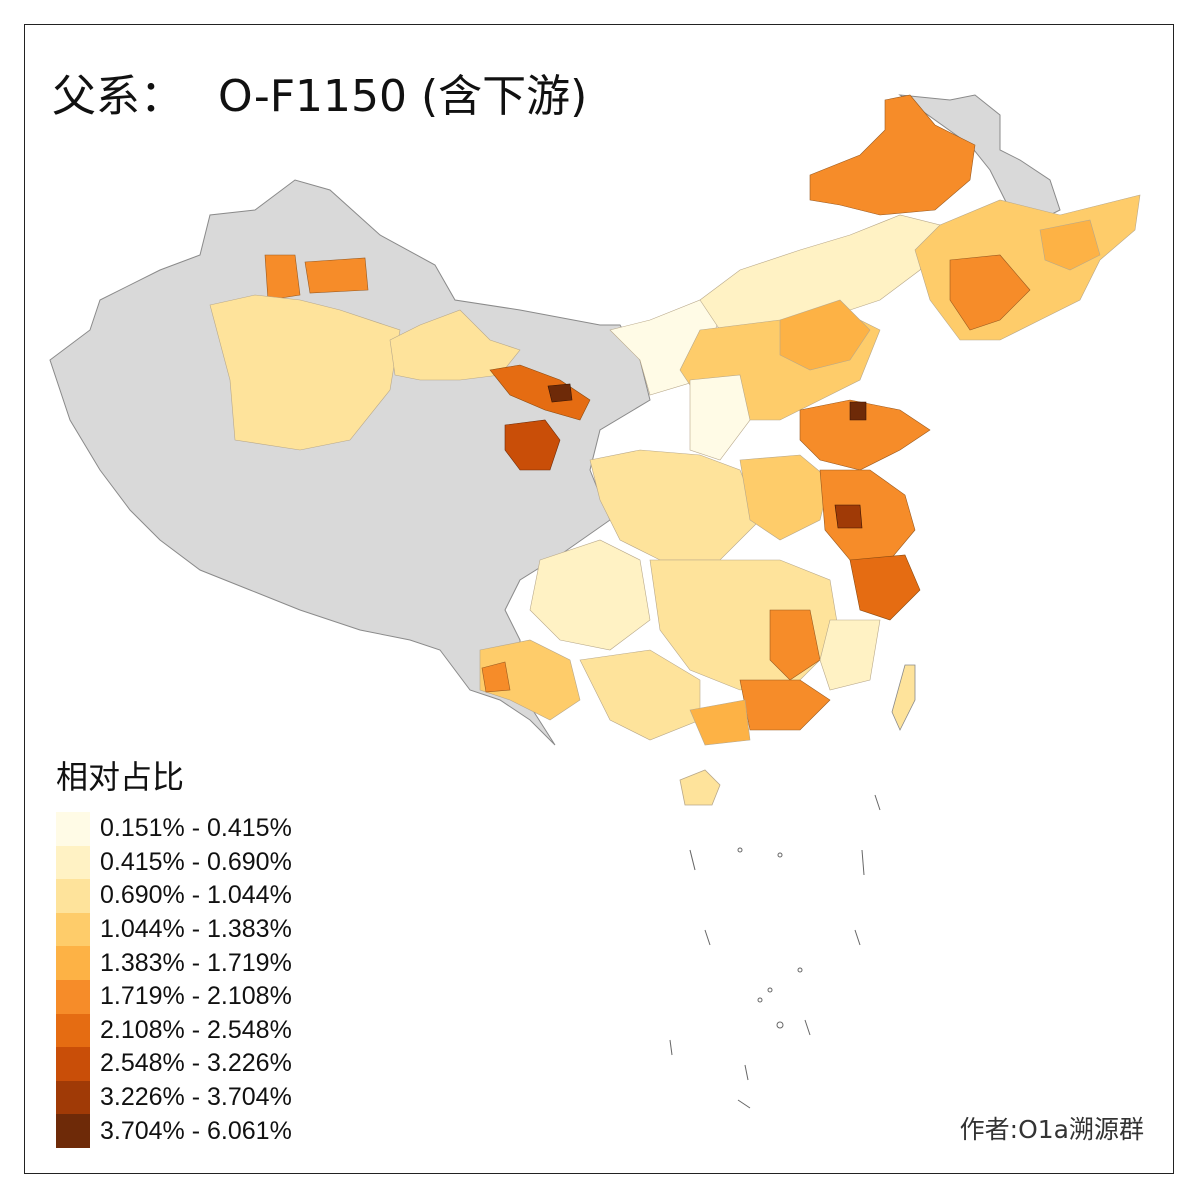 The width and height of the screenshot is (1200, 1200). I want to click on region-guangxi, so click(640, 695).